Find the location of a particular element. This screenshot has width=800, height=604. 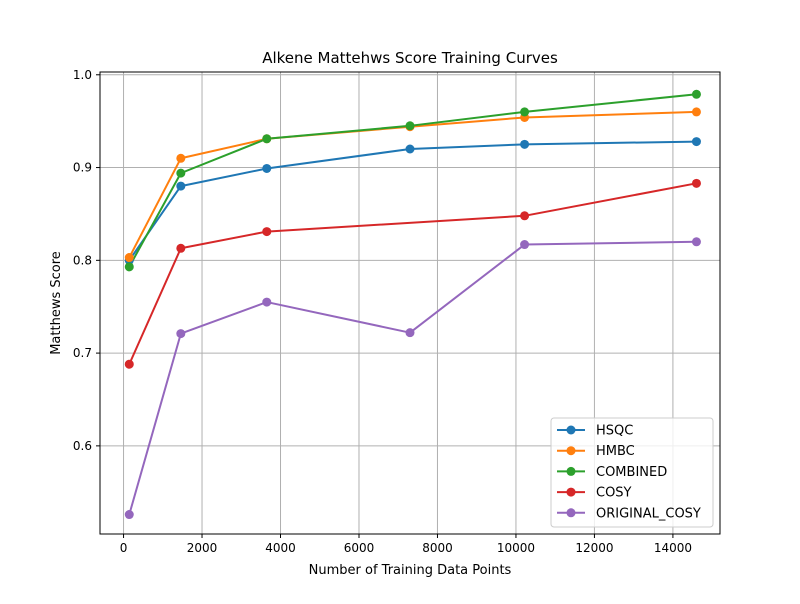

x-axis-label: Number of Training Data Points is located at coordinates (410, 570).